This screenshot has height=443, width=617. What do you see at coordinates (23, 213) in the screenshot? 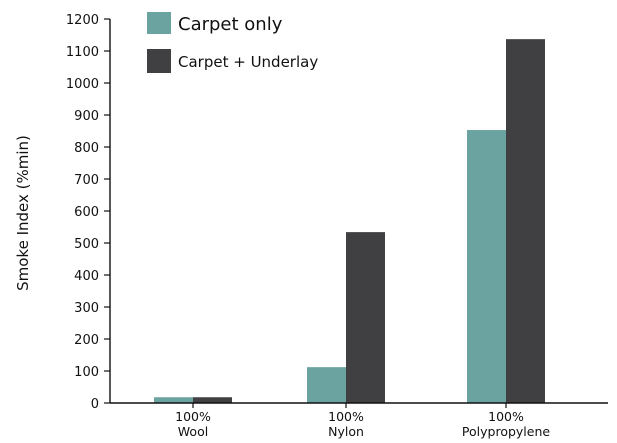
I see `y-axis-title: Smoke Index (%min)` at bounding box center [23, 213].